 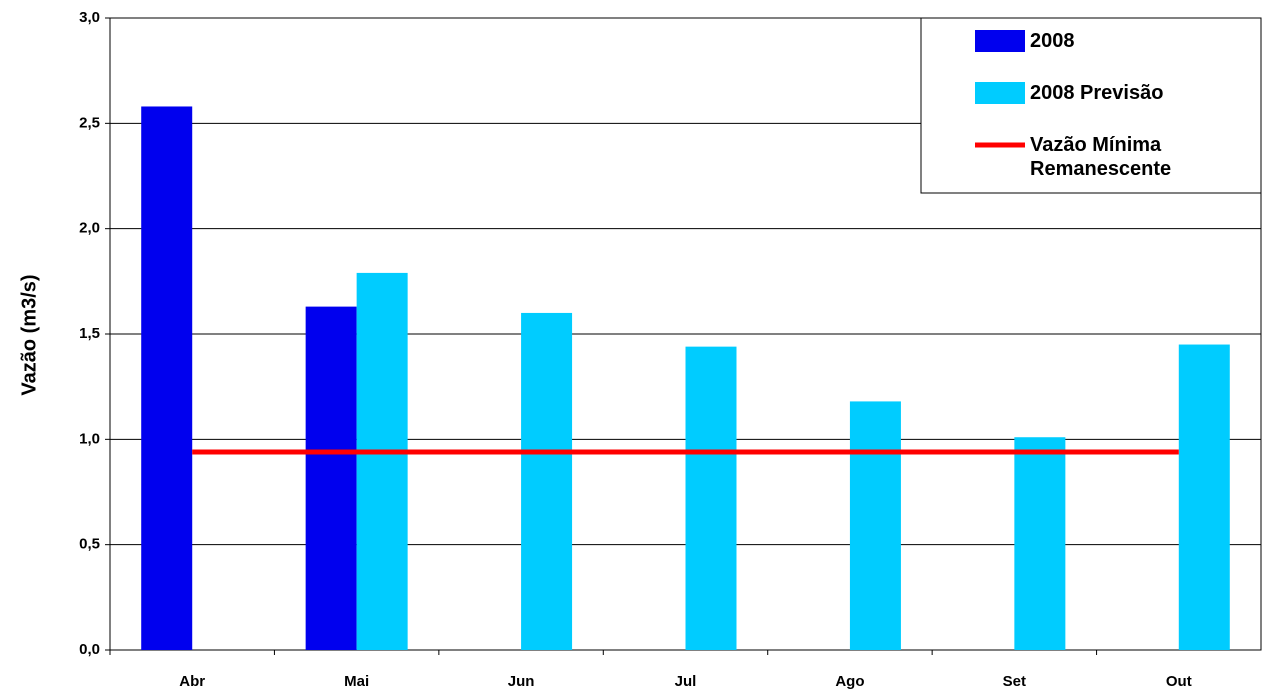 I want to click on y-tick-label: 0,0, so click(x=89, y=649).